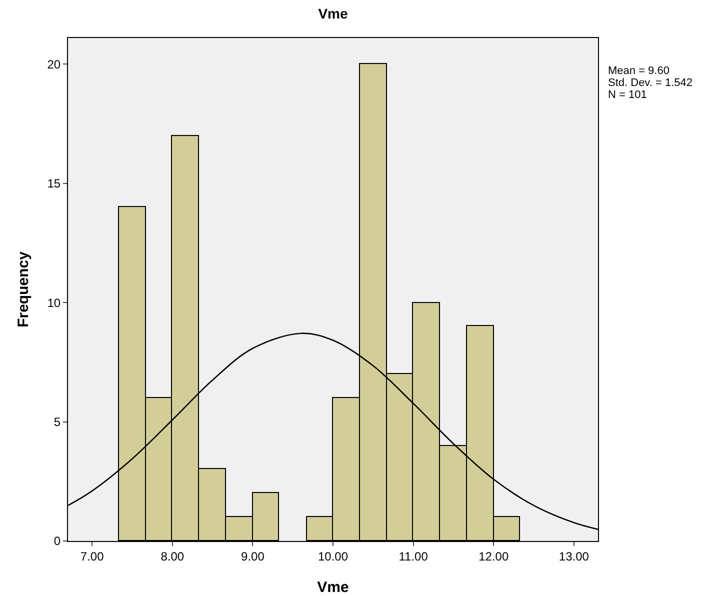 The image size is (717, 596). I want to click on y-tick-label: 0, so click(57, 541).